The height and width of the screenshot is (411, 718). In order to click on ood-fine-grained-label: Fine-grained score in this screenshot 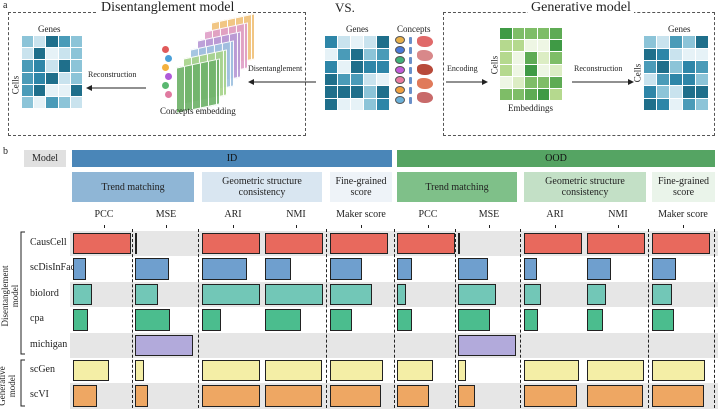, I will do `click(683, 187)`.